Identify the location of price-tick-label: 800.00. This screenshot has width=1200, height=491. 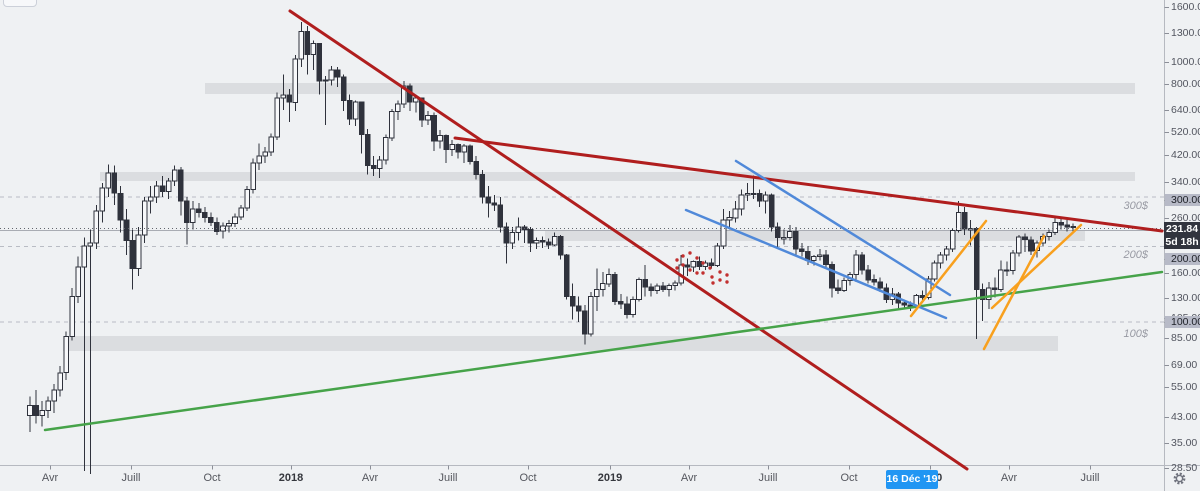
(1185, 84).